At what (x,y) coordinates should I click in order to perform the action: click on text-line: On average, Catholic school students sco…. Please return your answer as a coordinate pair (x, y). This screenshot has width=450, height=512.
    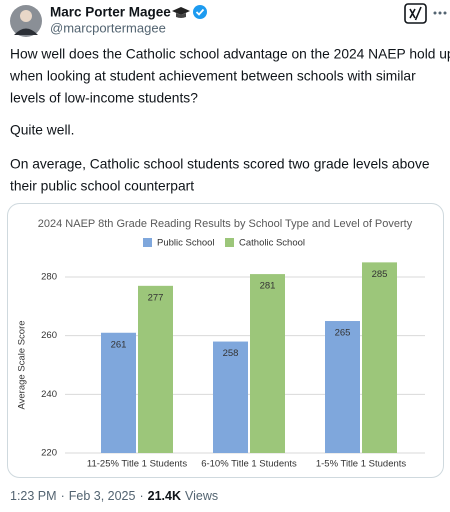
    Looking at the image, I should click on (220, 164).